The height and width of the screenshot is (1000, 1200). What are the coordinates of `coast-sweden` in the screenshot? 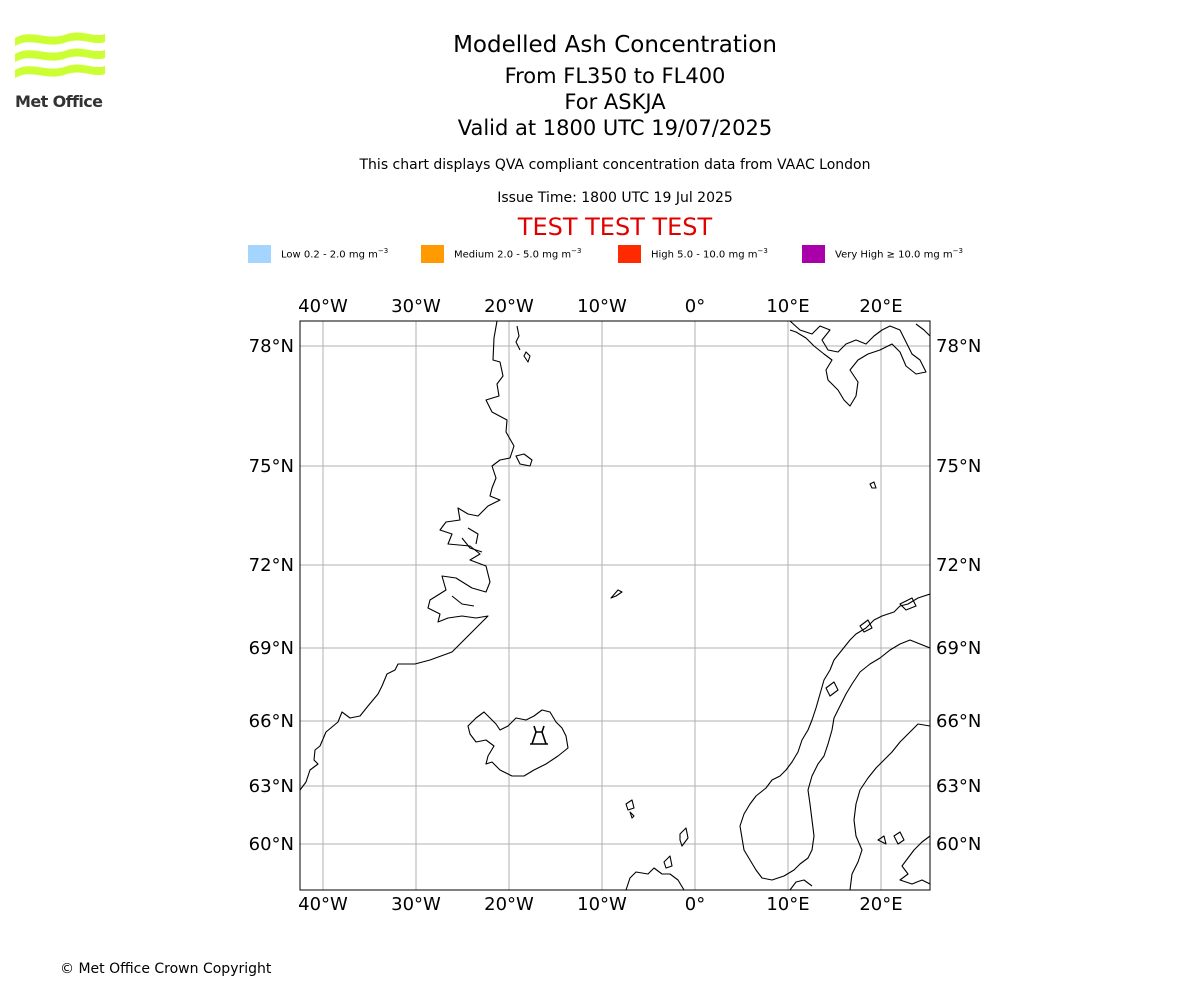 It's located at (889, 806).